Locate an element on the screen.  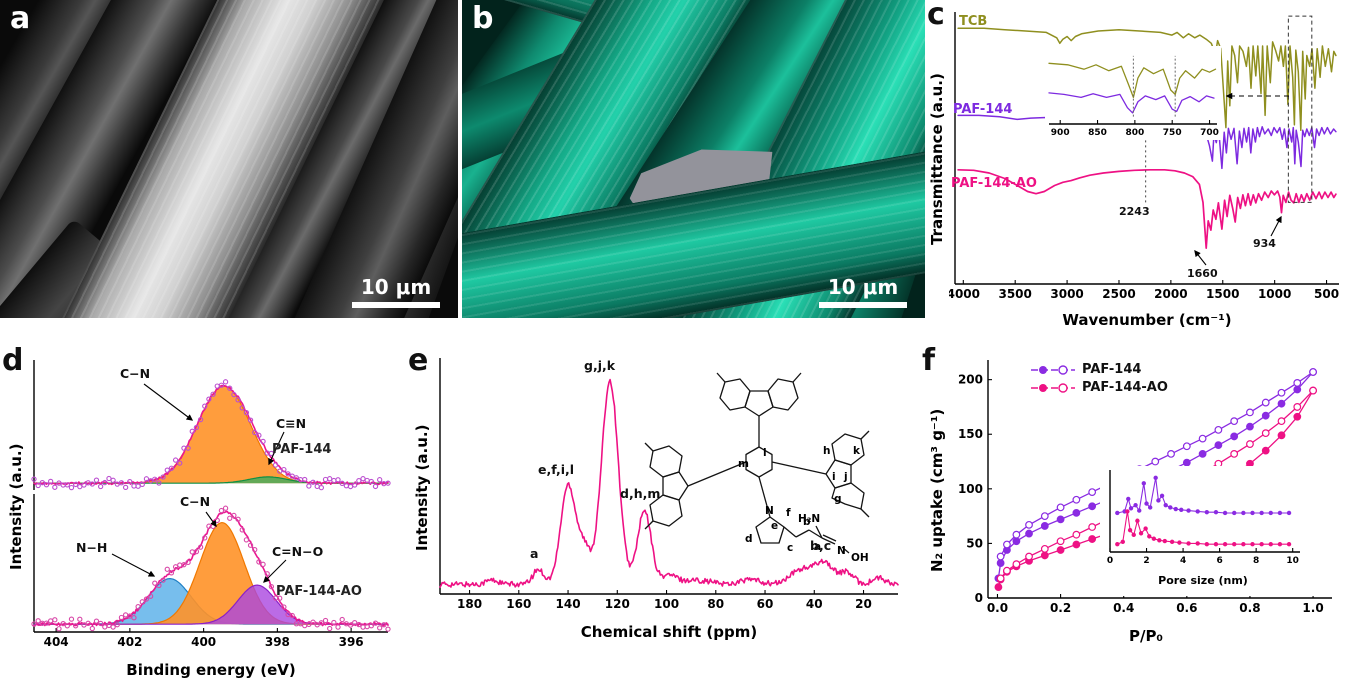
panel-c-label: c is located at coordinates (936, 16).